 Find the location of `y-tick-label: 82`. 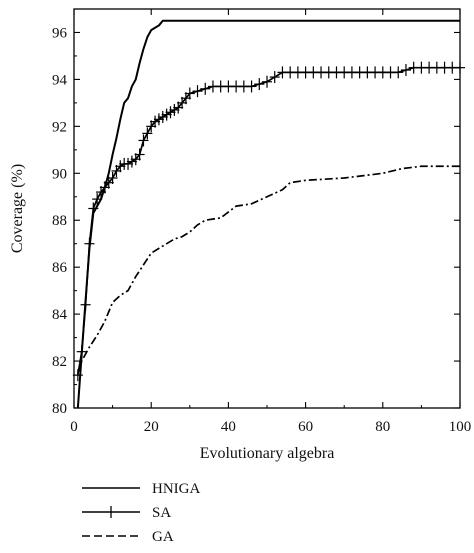

y-tick-label: 82 is located at coordinates (59, 362).